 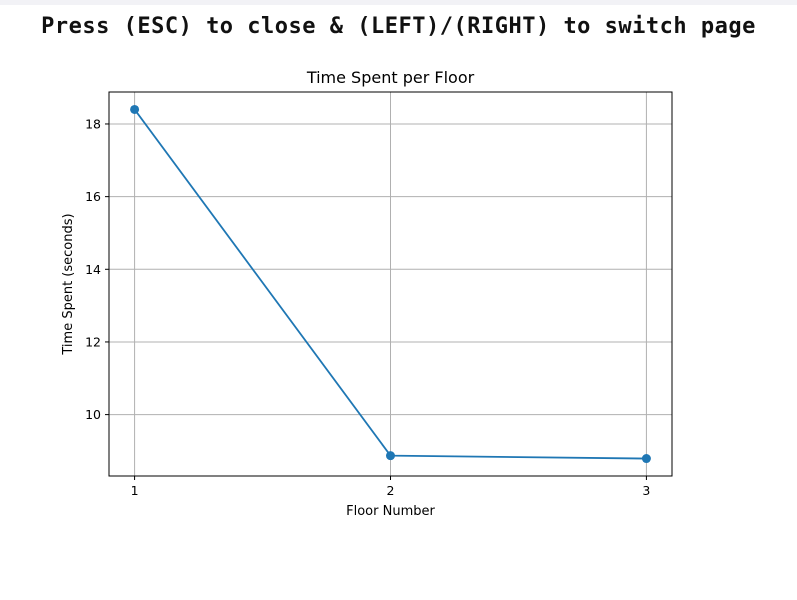 What do you see at coordinates (390, 77) in the screenshot?
I see `chart-title: Time Spent per Floor` at bounding box center [390, 77].